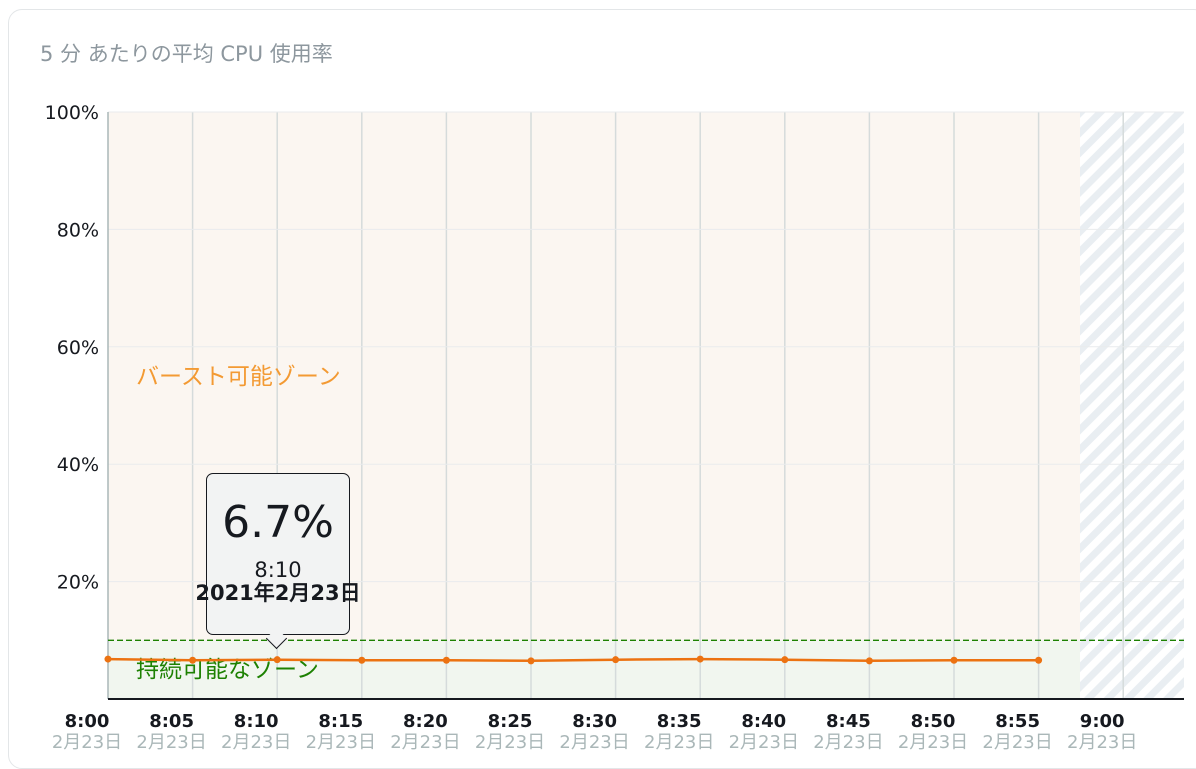 Image resolution: width=1196 pixels, height=769 pixels. I want to click on burstable-zone-label: バースト可能ゾーン, so click(238, 377).